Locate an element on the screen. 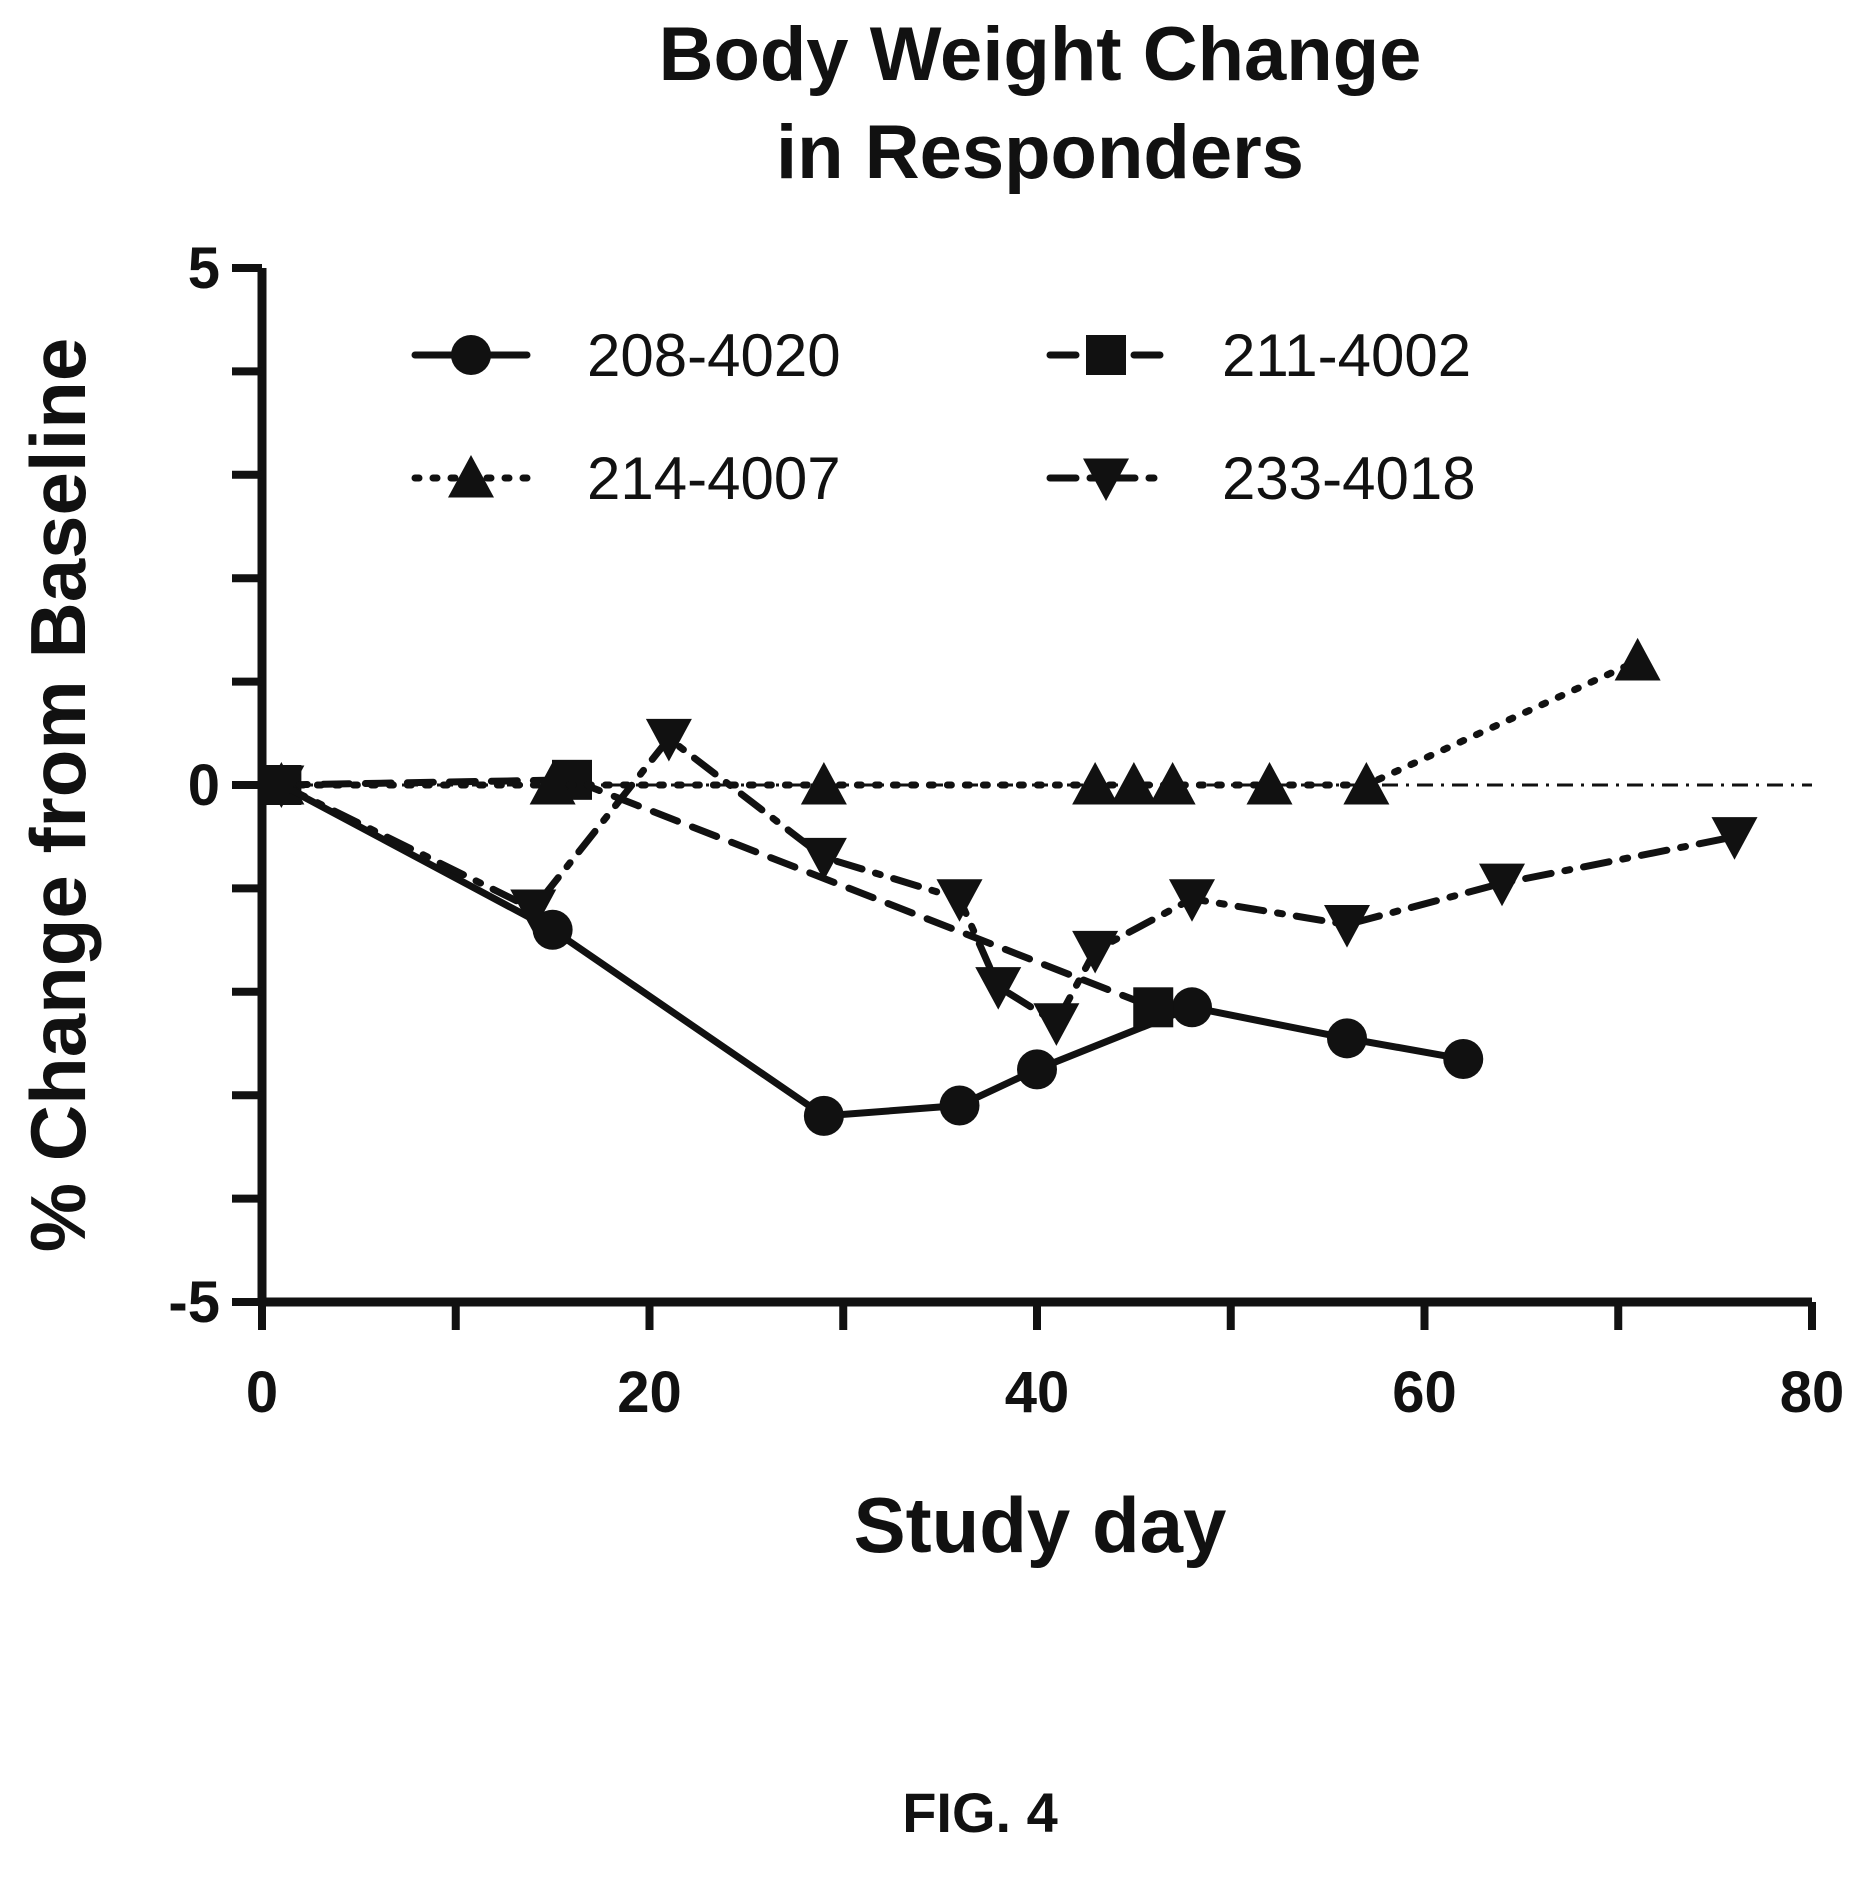  y-axis-label: % Change from Baseline is located at coordinates (58, 795).